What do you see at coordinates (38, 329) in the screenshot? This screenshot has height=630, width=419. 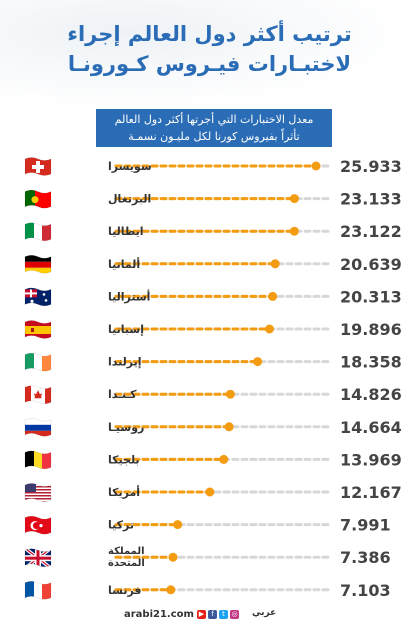 I see `spain-flag` at bounding box center [38, 329].